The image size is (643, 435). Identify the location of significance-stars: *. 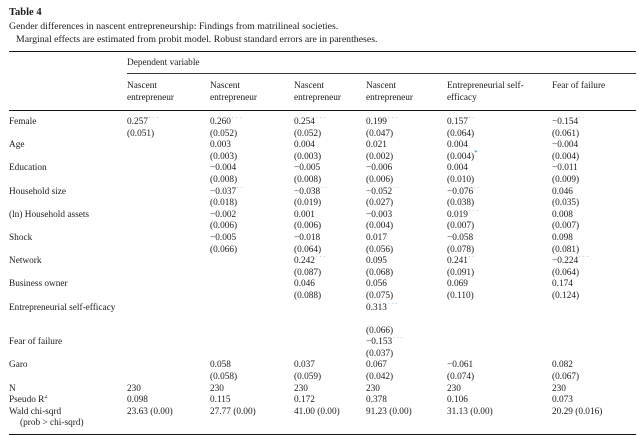
(476, 152).